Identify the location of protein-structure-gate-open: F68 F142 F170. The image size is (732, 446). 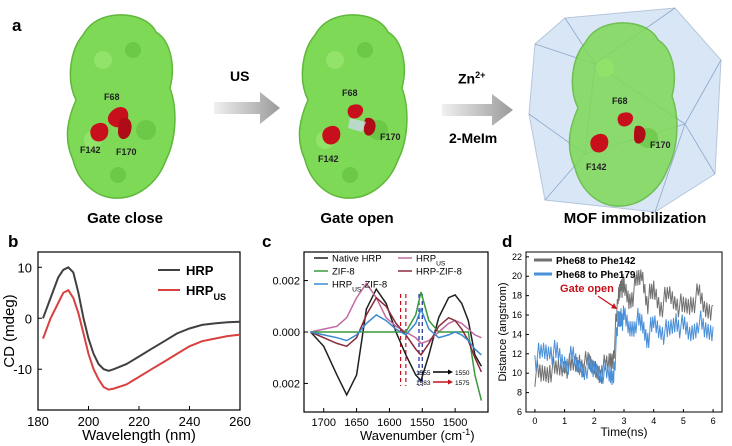
(353, 106).